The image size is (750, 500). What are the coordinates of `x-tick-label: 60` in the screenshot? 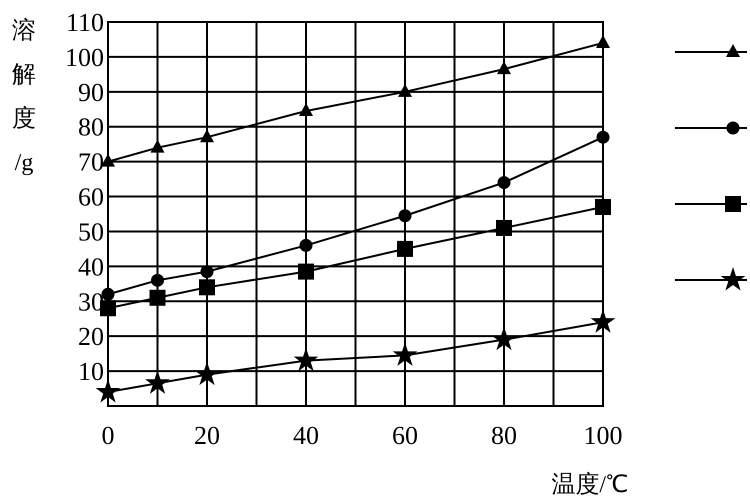 It's located at (405, 435).